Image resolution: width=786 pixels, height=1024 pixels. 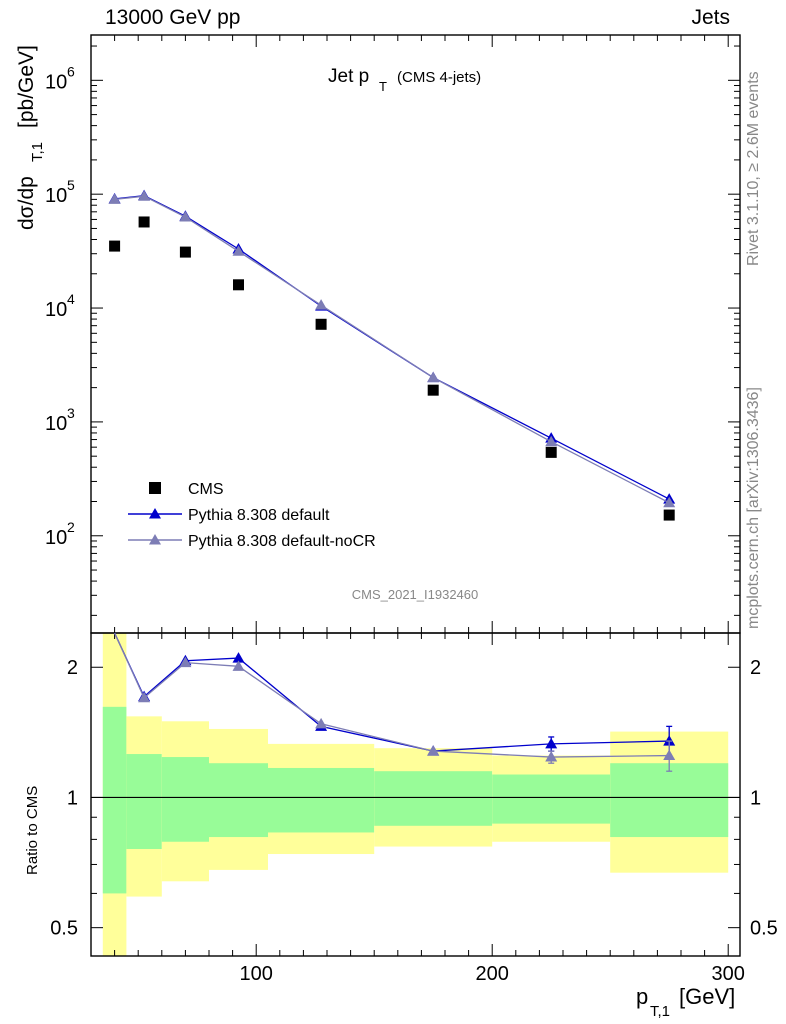 What do you see at coordinates (64, 929) in the screenshot?
I see `ratio-y-tick-label-left: 0.5` at bounding box center [64, 929].